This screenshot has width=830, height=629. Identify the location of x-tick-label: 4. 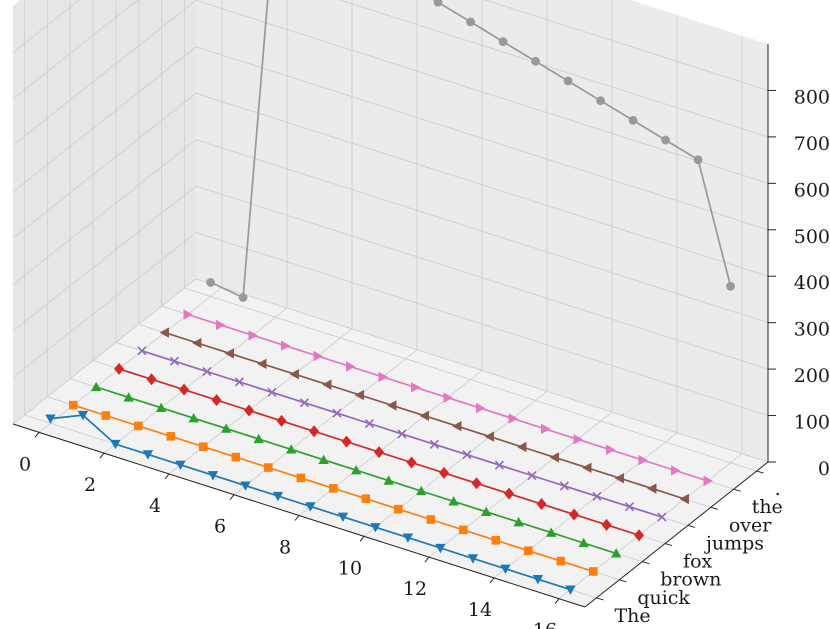
(155, 506).